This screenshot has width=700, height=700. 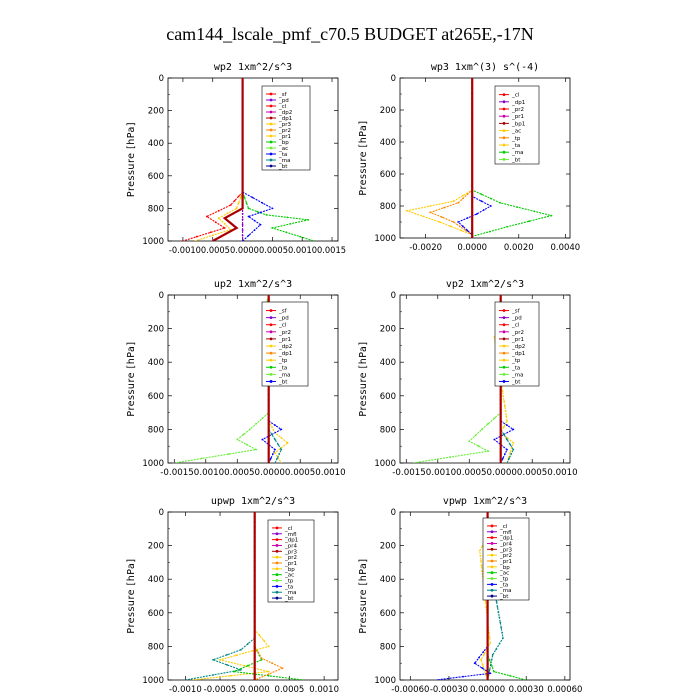 What do you see at coordinates (517, 117) in the screenshot?
I see `legend-label: _pr1` at bounding box center [517, 117].